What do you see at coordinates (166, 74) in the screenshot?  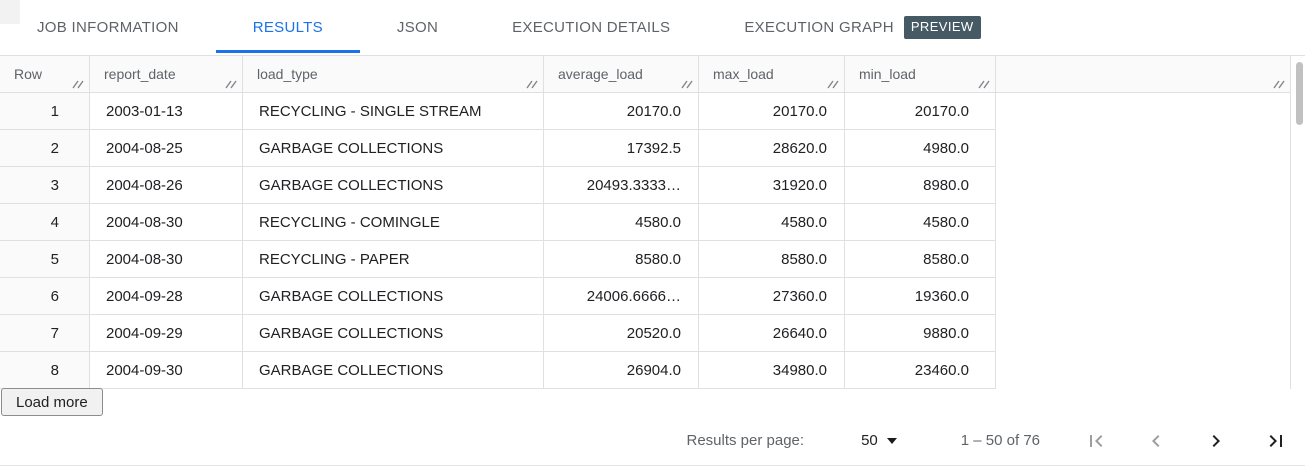 I see `column-header-report-date: report_date` at bounding box center [166, 74].